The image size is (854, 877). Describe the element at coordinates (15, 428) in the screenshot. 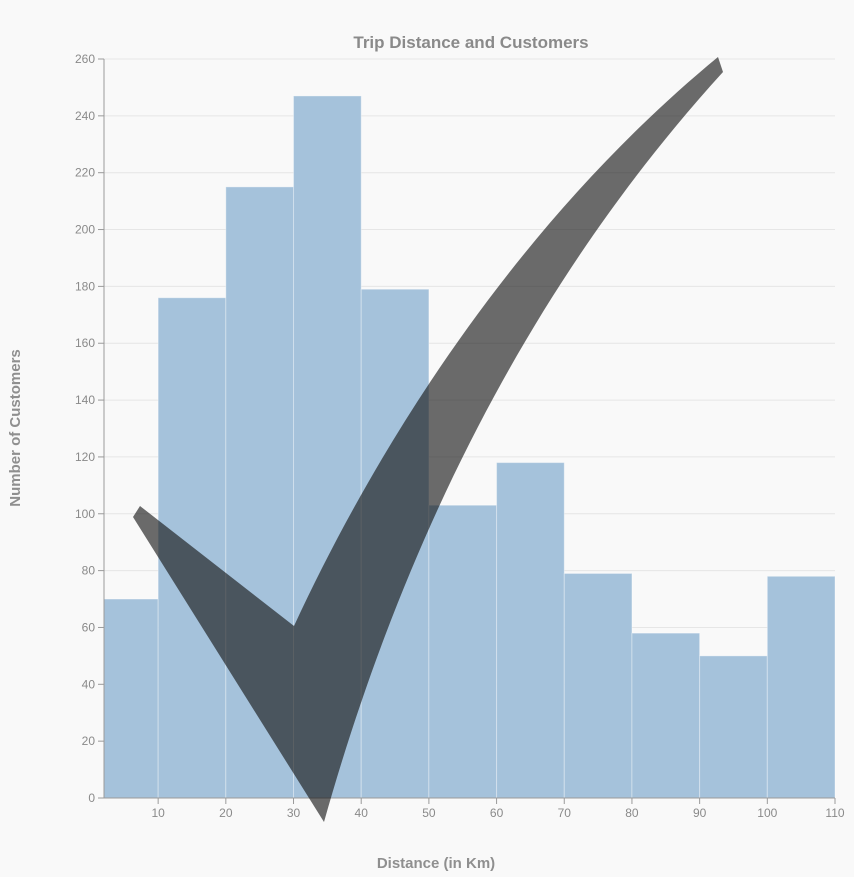

I see `y-axis-title: Number of Customers` at that location.